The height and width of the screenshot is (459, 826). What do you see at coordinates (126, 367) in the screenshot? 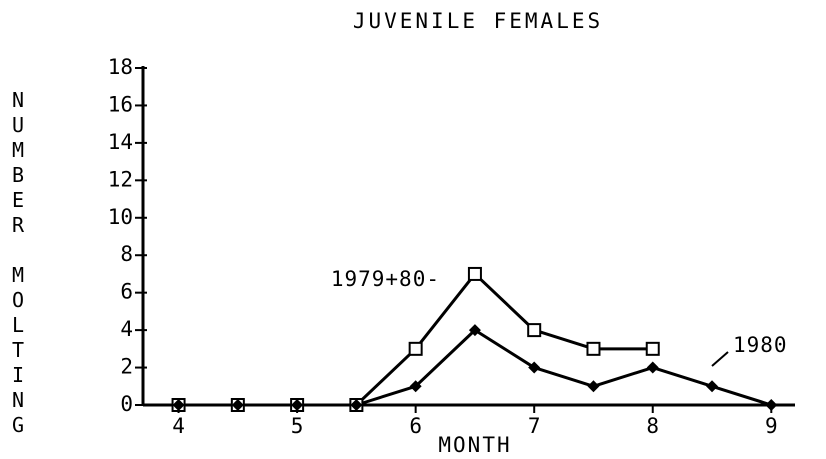
I see `y-tick-label: 2` at bounding box center [126, 367].